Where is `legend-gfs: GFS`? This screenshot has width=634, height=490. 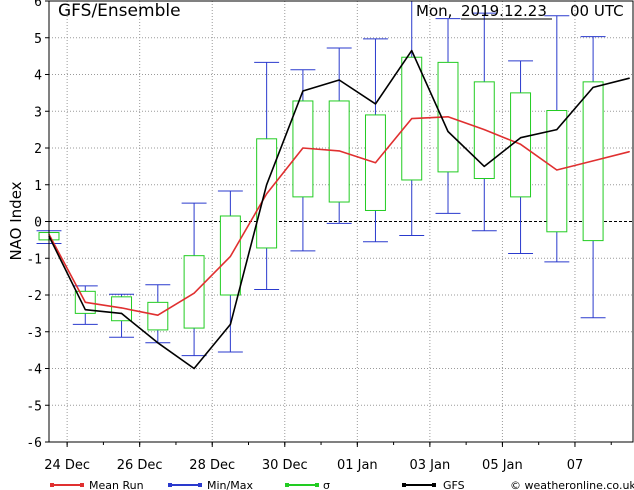
legend-gfs: GFS is located at coordinates (433, 484).